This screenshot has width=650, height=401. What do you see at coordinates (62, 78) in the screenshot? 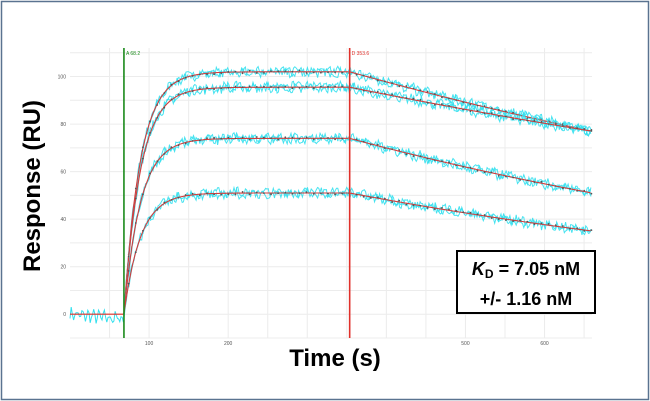
I see `y-tick-label: 100` at bounding box center [62, 78].